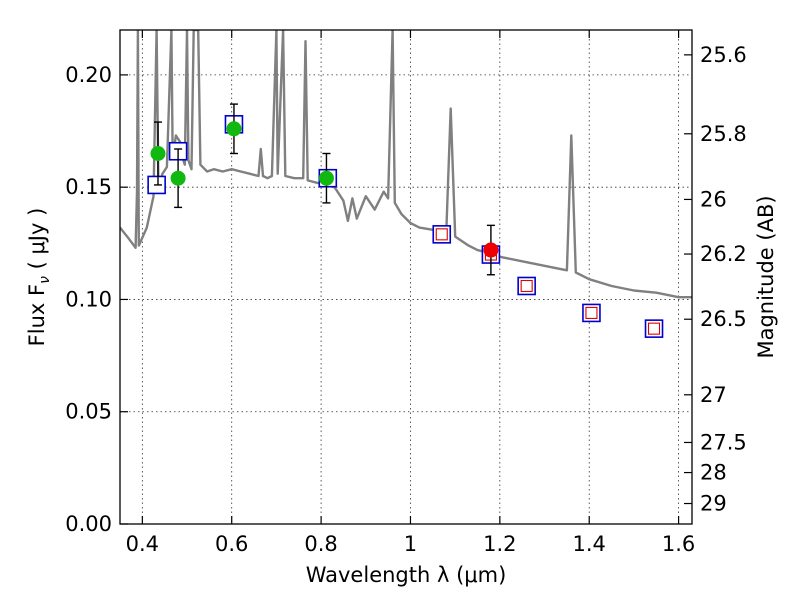  What do you see at coordinates (723, 134) in the screenshot?
I see `y2-tick-label: 25.8` at bounding box center [723, 134].